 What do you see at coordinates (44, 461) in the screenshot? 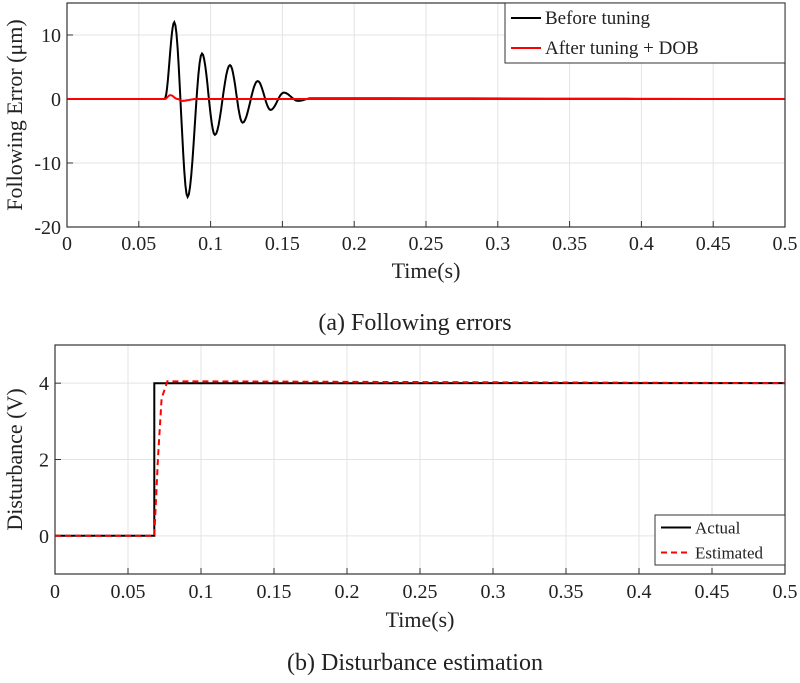
I see `y-tick-label: 2` at bounding box center [44, 461].